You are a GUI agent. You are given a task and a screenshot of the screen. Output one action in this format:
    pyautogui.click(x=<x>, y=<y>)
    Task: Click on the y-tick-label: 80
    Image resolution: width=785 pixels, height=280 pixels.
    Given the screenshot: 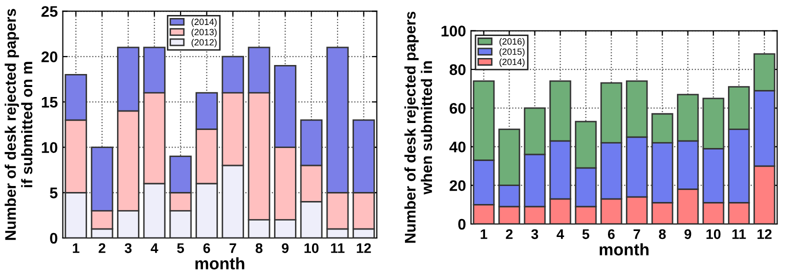 What is the action you would take?
    pyautogui.click(x=458, y=70)
    